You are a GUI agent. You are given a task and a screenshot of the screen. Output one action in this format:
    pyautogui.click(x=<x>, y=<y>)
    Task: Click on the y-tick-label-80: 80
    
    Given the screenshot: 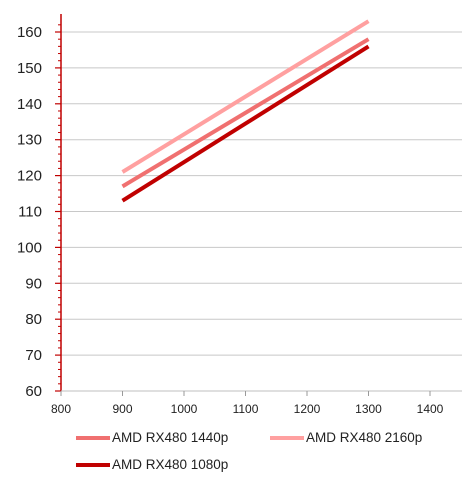 What is the action you would take?
    pyautogui.click(x=33, y=319)
    